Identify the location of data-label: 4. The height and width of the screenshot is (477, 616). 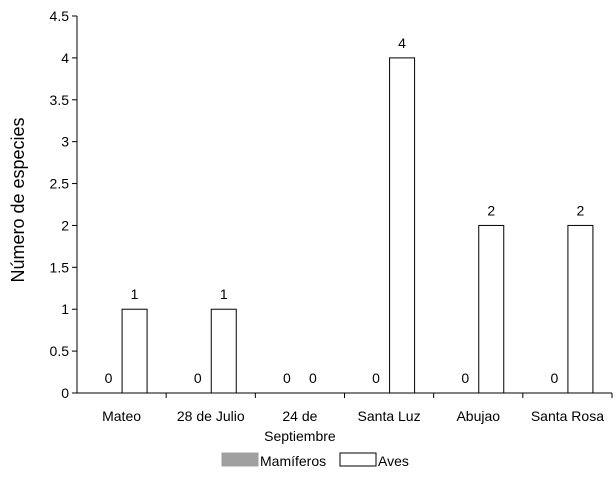
(402, 43).